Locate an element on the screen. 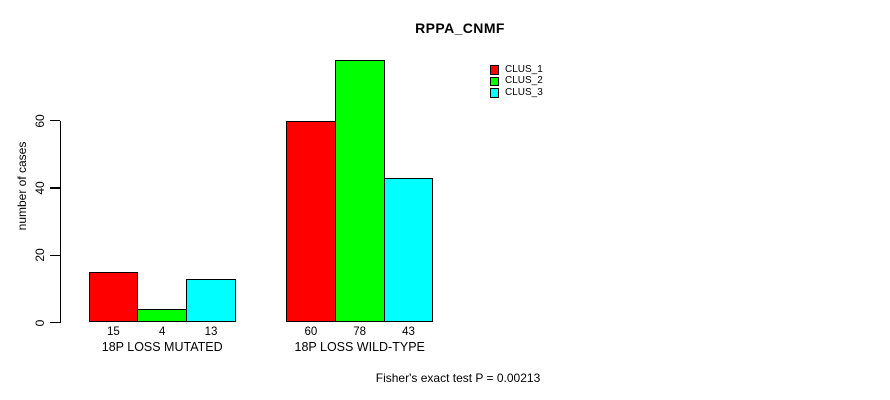 This screenshot has height=400, width=890. bar-clus_3-group1 is located at coordinates (211, 300).